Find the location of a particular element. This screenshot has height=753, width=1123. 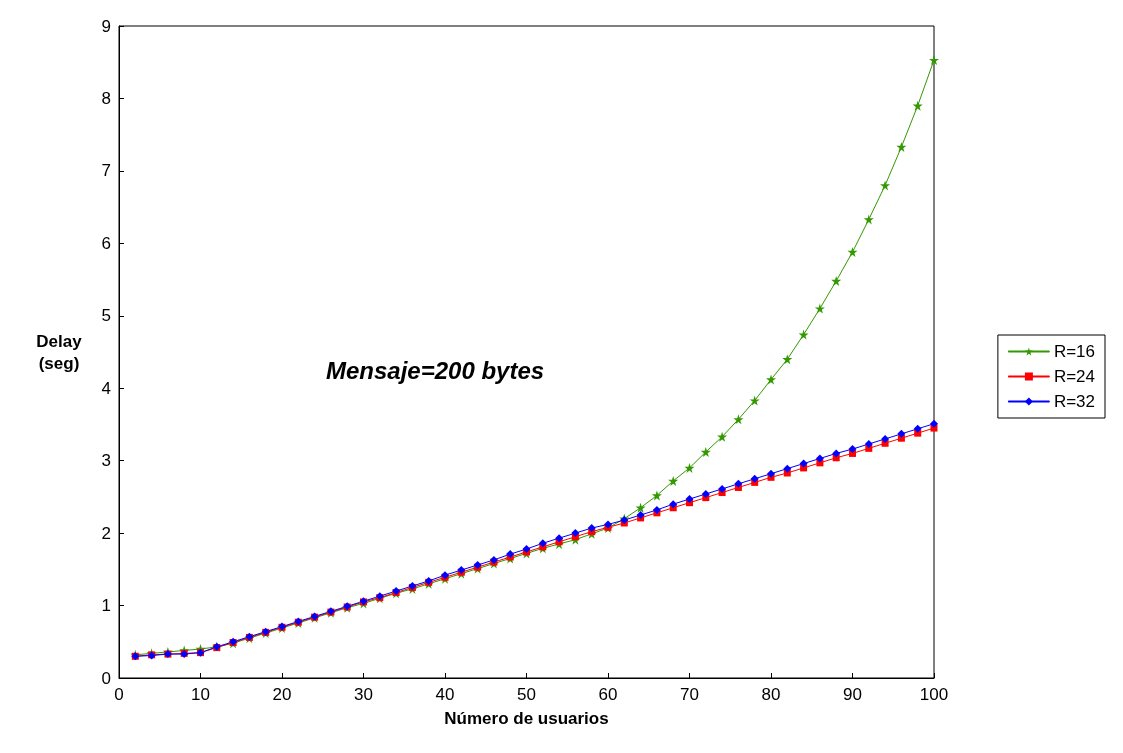

x-tick-label: 100 is located at coordinates (934, 694).